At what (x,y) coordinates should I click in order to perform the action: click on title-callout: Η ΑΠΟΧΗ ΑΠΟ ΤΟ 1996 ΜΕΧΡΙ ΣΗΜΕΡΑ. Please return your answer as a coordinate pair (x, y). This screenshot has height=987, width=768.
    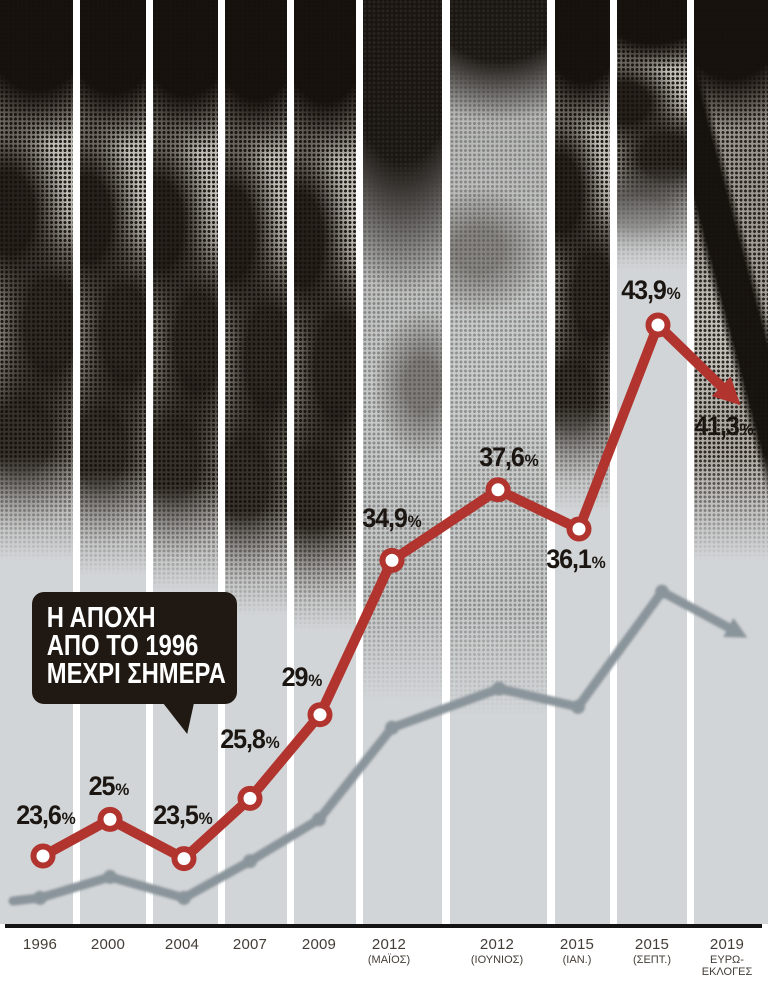
    Looking at the image, I should click on (134, 663).